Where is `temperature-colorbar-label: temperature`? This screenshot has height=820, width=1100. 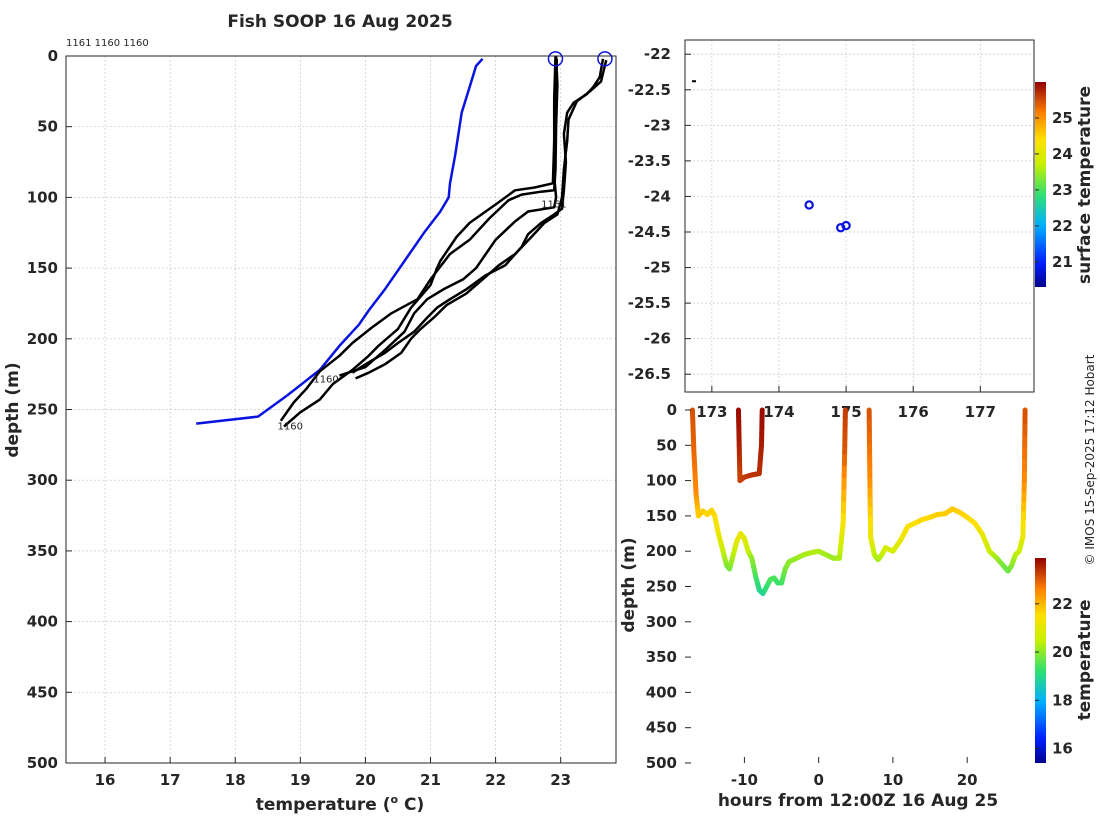 temperature-colorbar-label: temperature is located at coordinates (1085, 659).